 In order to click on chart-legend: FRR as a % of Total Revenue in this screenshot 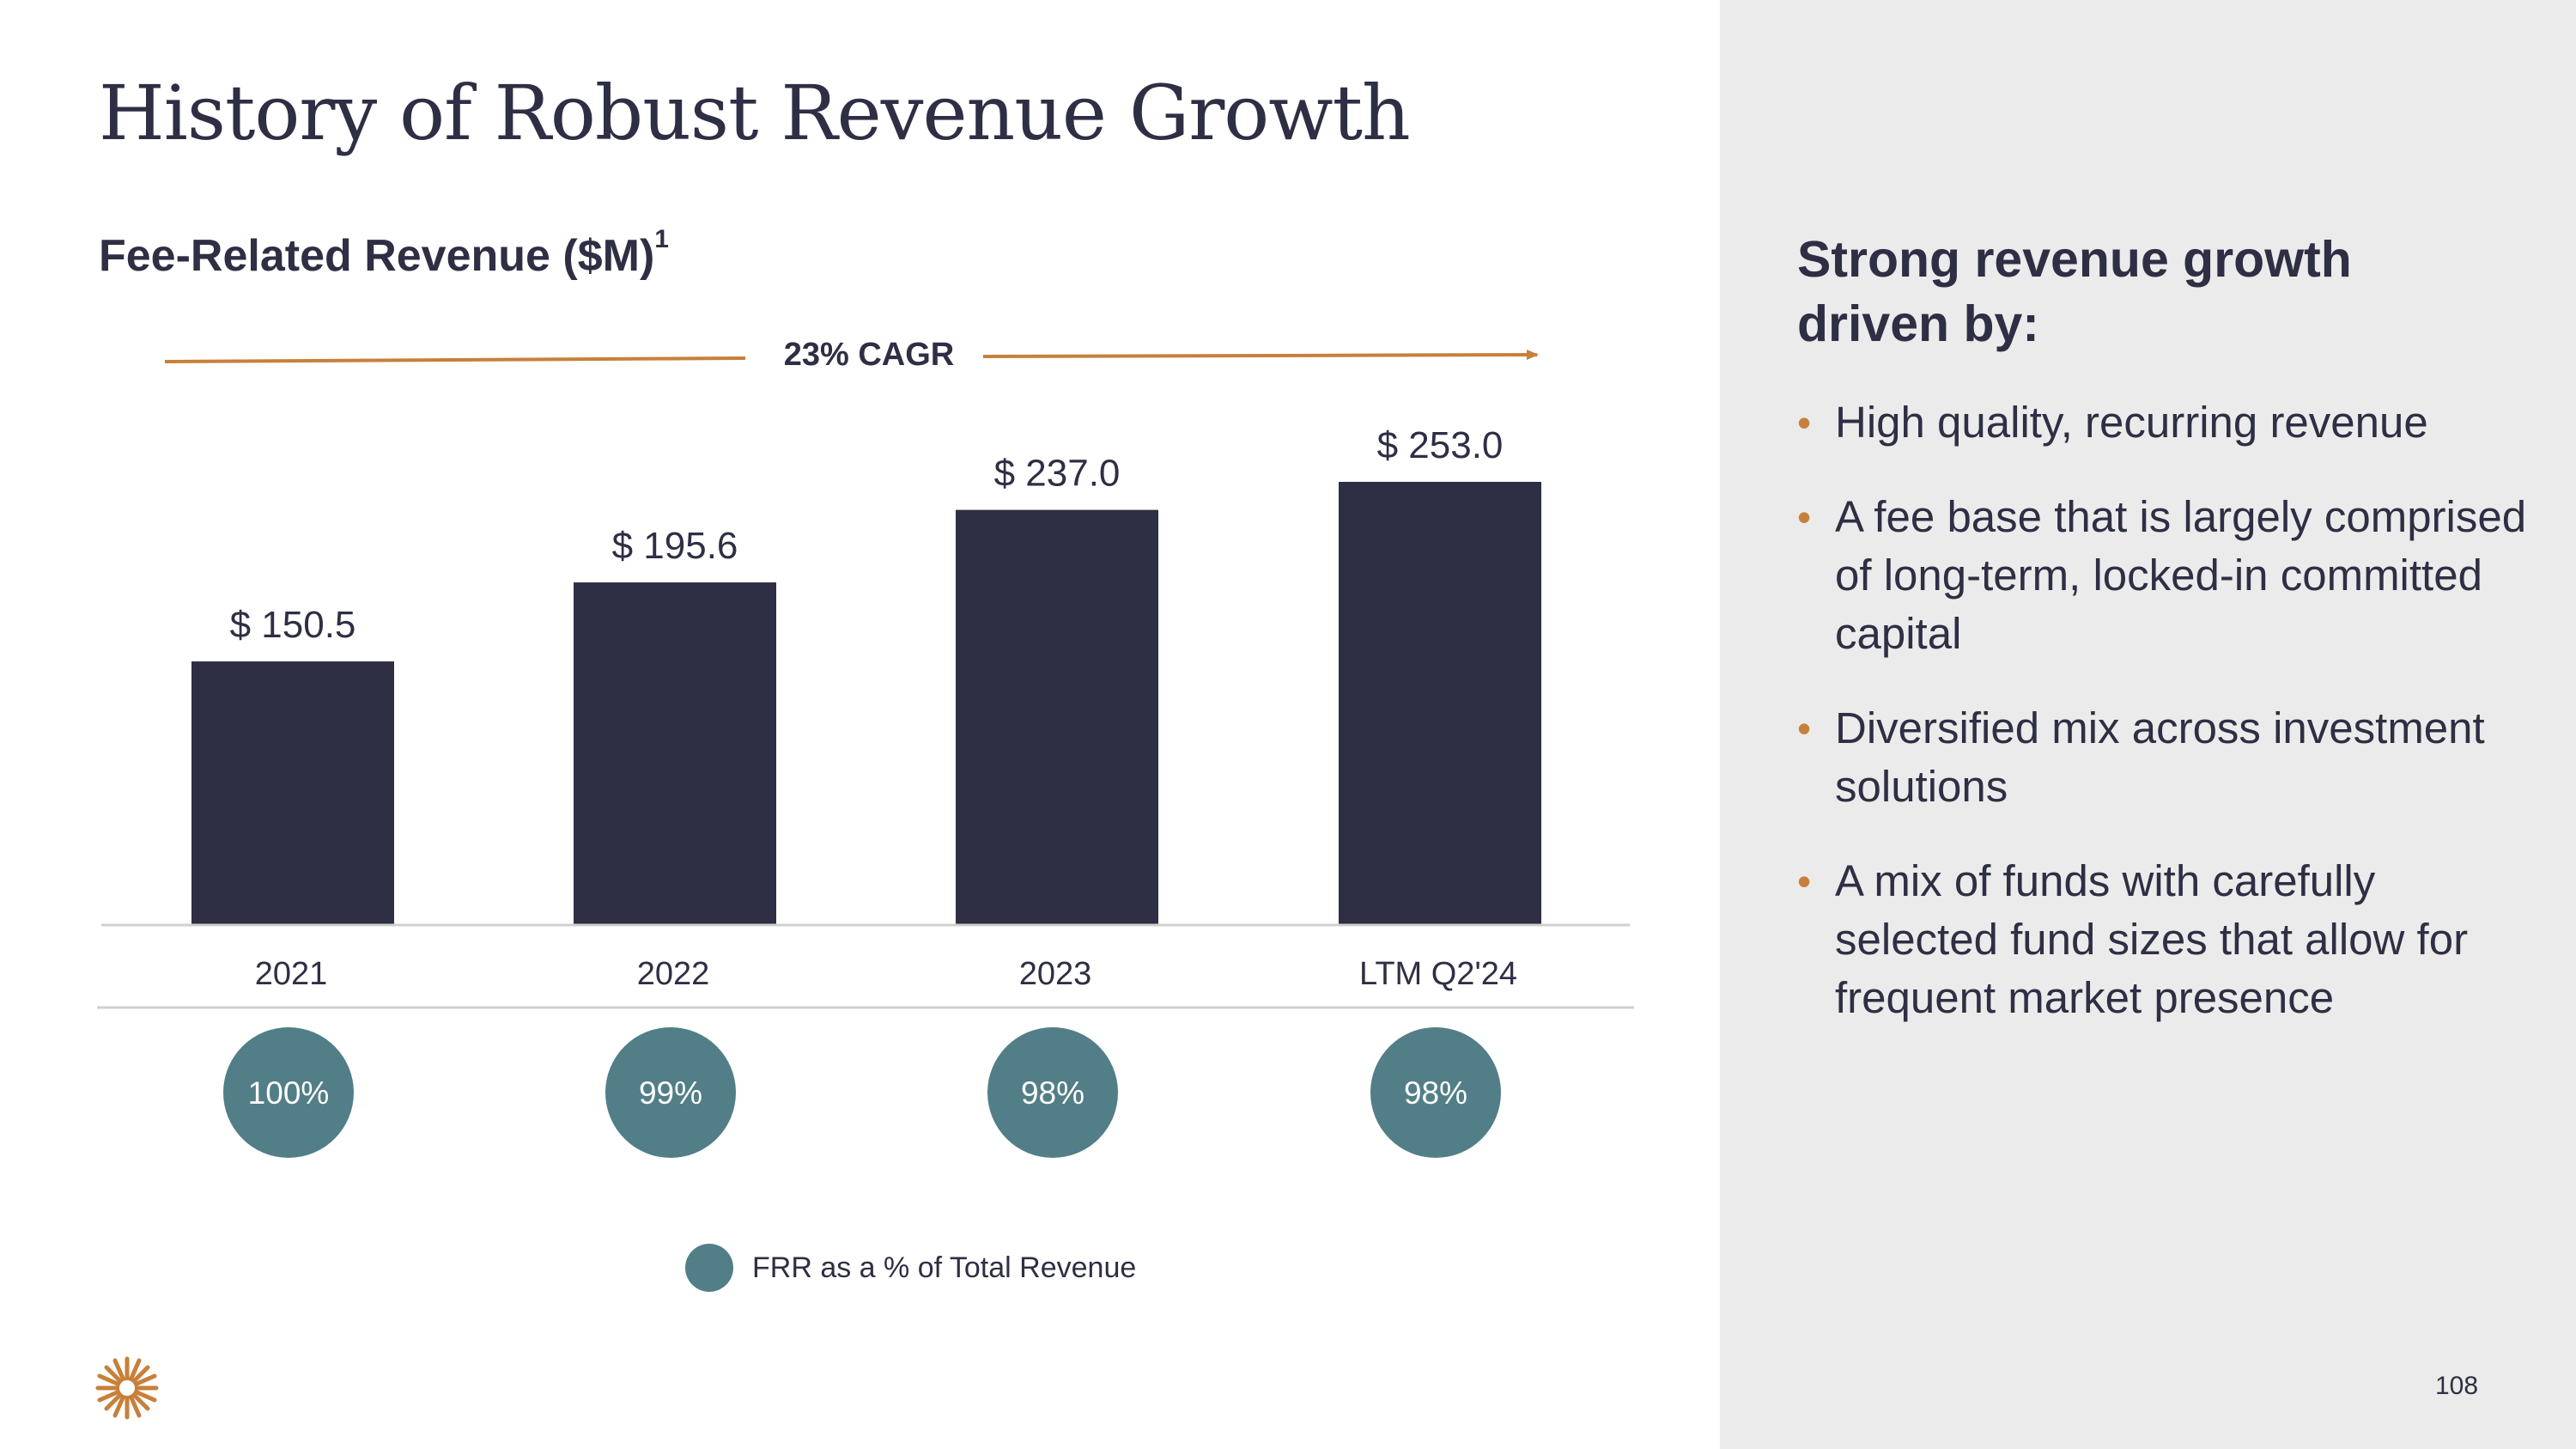, I will do `click(910, 1268)`.